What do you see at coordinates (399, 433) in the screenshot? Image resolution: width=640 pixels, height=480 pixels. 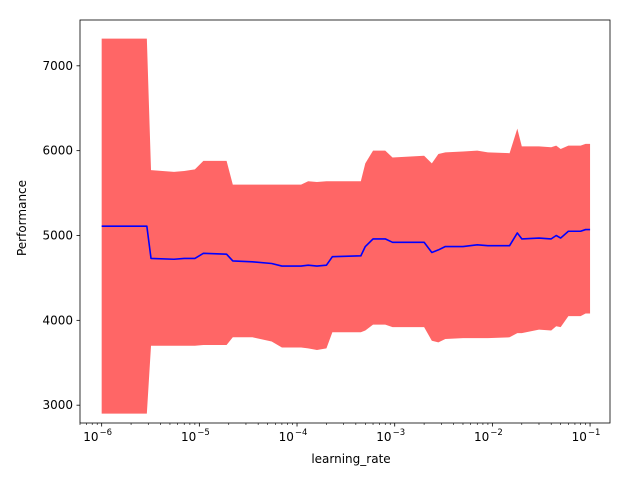 I see `x-tick-exponent: −3` at bounding box center [399, 433].